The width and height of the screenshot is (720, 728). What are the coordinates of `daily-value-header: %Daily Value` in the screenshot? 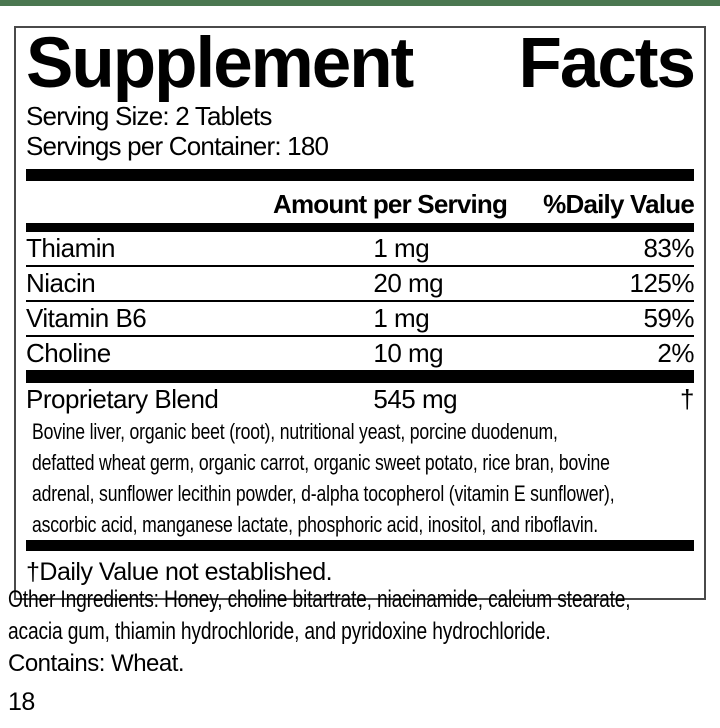 It's located at (619, 204).